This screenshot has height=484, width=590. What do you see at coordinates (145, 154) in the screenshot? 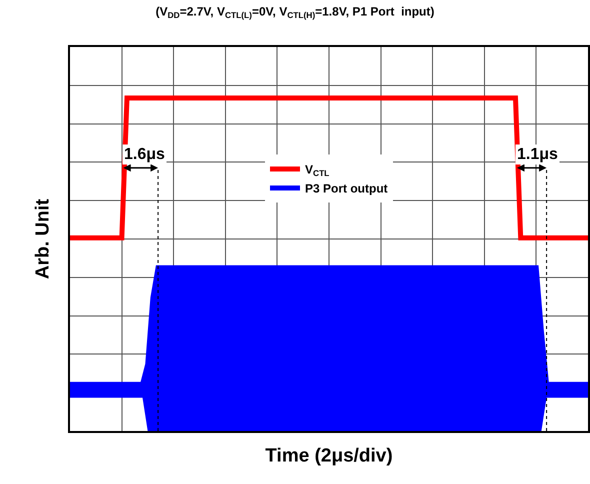
I see `annotation: 1.6μs` at bounding box center [145, 154].